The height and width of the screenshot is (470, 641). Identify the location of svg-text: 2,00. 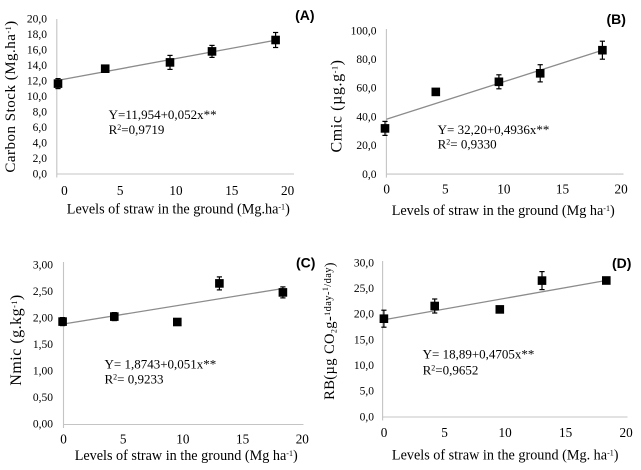
(43, 318).